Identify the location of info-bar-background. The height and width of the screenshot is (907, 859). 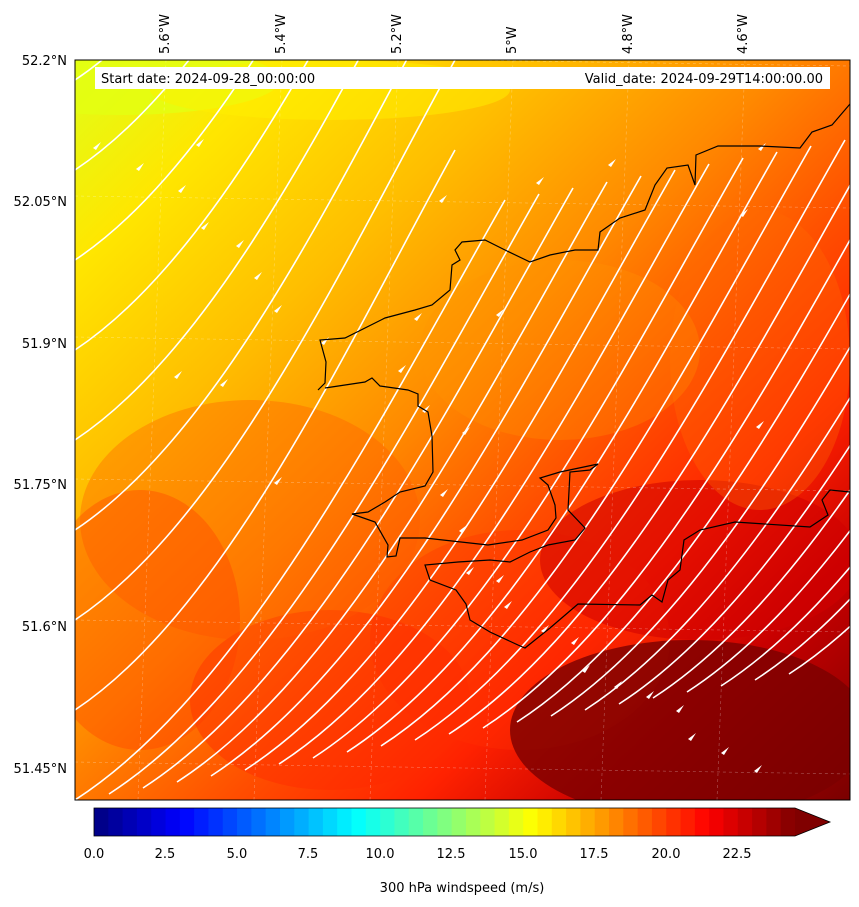
(462, 78).